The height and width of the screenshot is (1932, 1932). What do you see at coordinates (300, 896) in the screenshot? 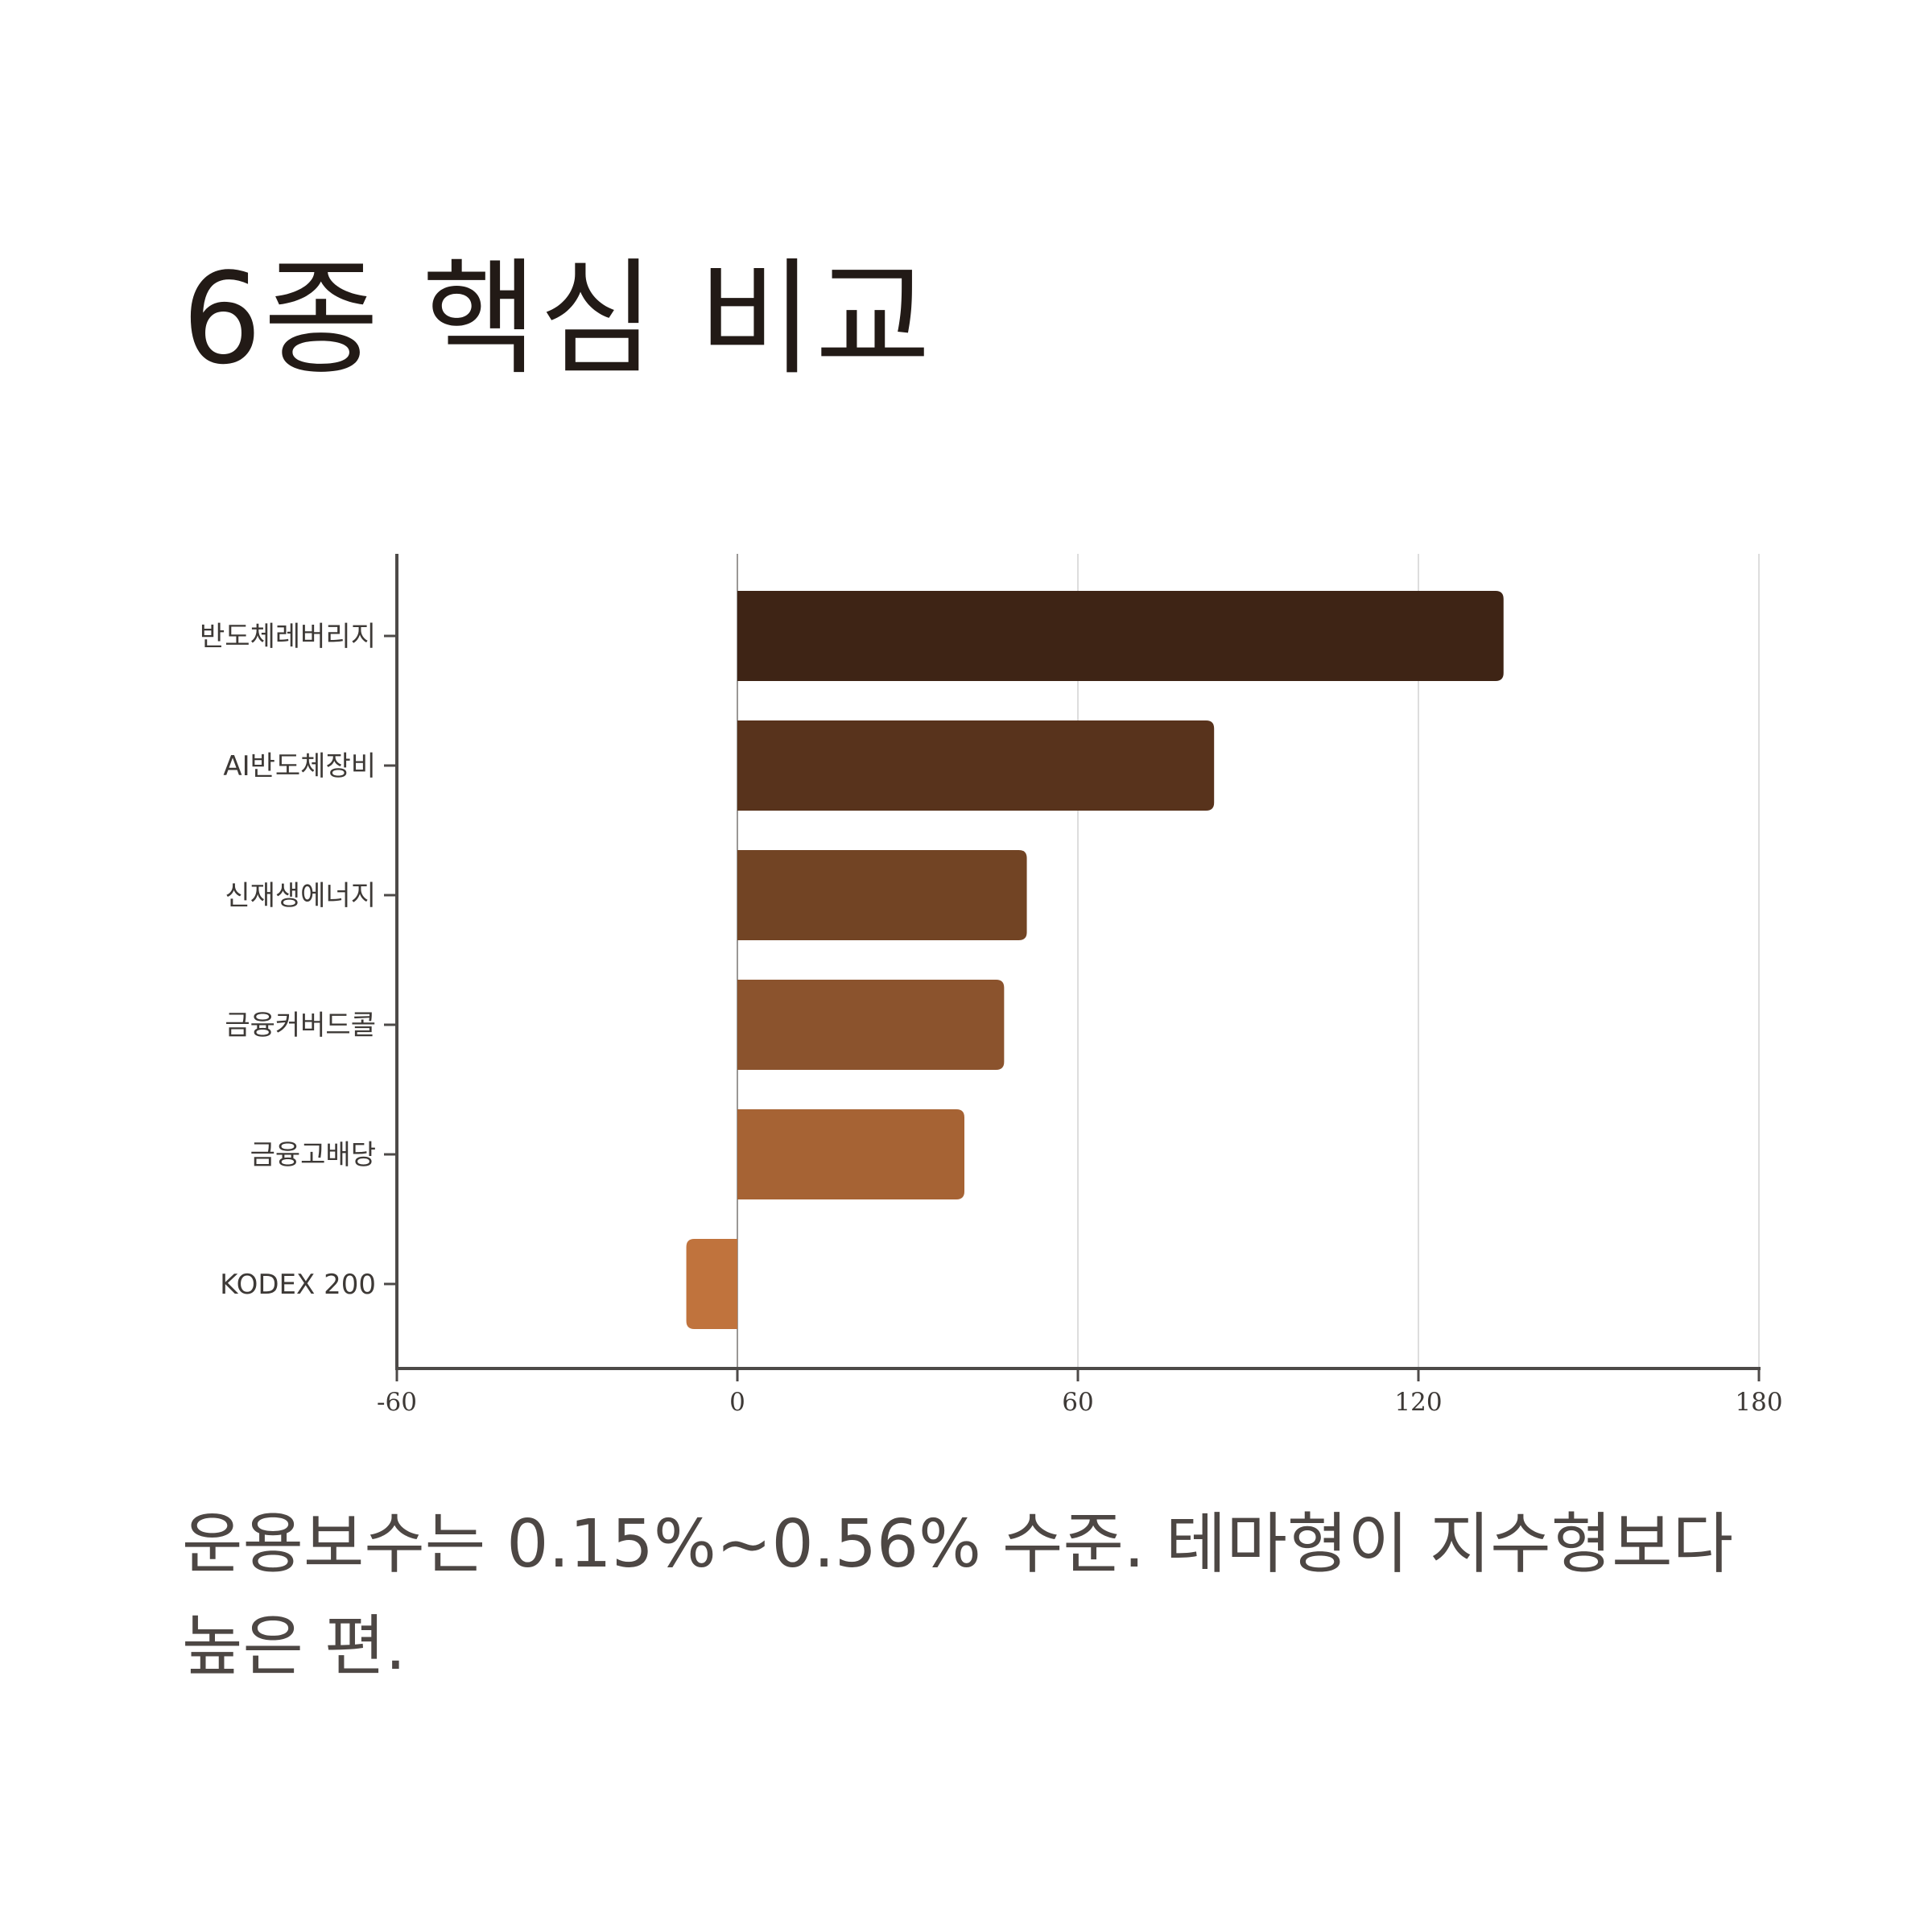
I see `y-tick-label: 신재생에너지` at bounding box center [300, 896].